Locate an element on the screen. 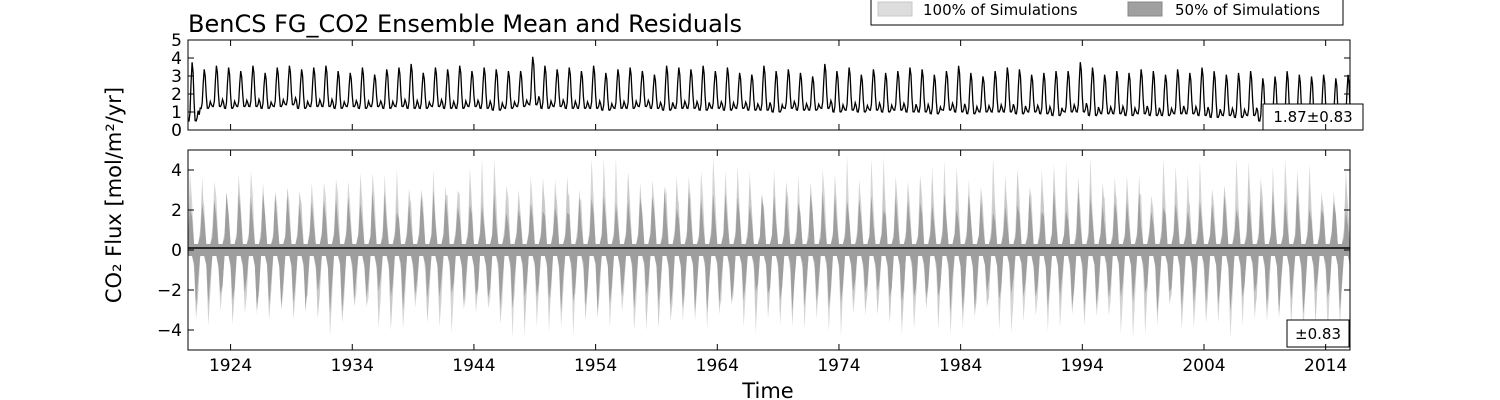 The width and height of the screenshot is (1500, 400). x-tick-label: 1944 is located at coordinates (473, 366).